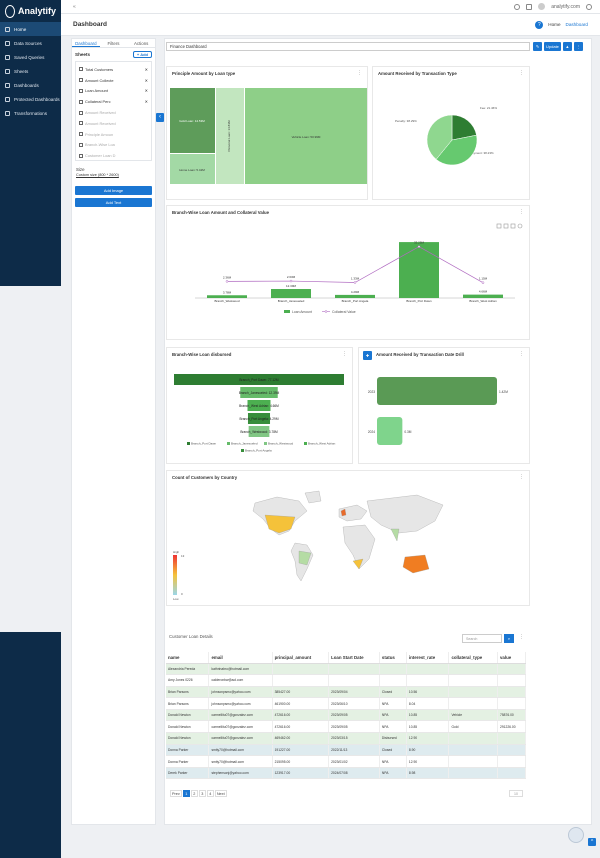 The width and height of the screenshot is (600, 858). I want to click on list-item: Total Customers ✕, so click(113, 69).